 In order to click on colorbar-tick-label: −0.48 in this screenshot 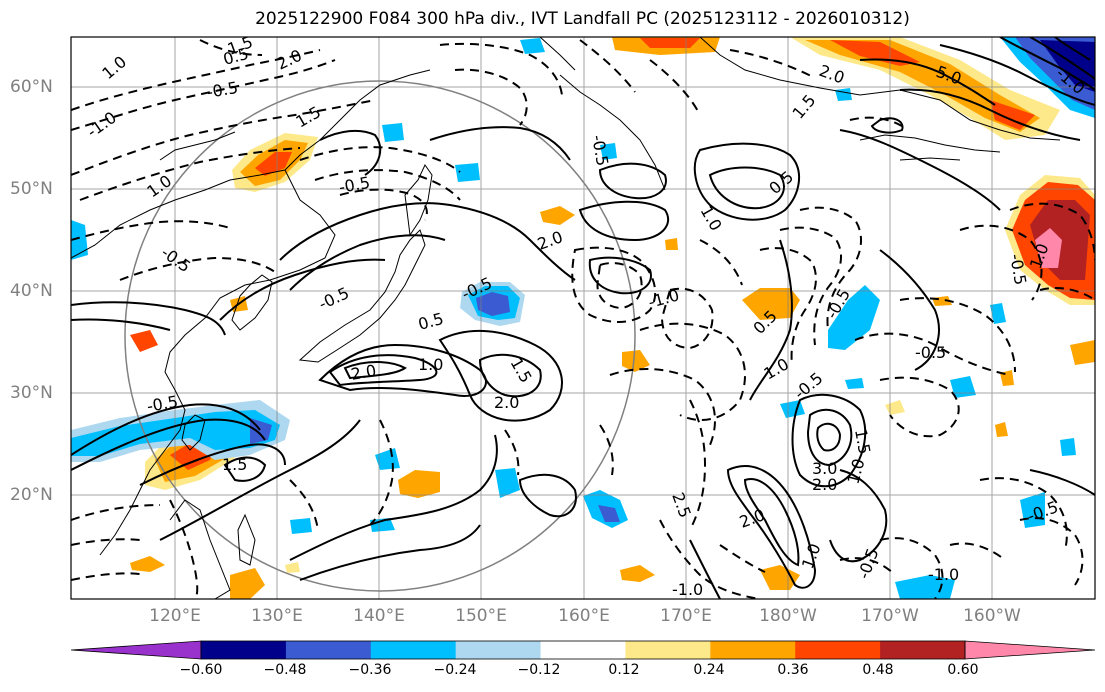, I will do `click(285, 670)`.